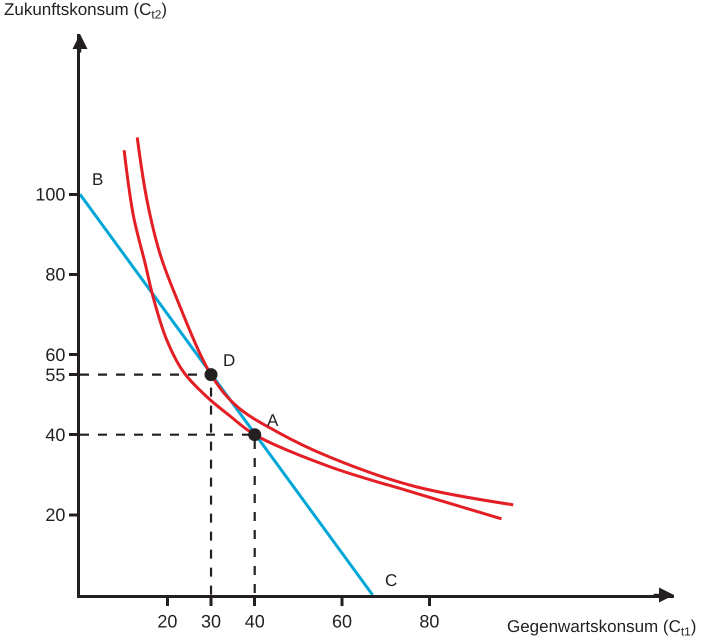  I want to click on x-tick-label: 80, so click(429, 622).